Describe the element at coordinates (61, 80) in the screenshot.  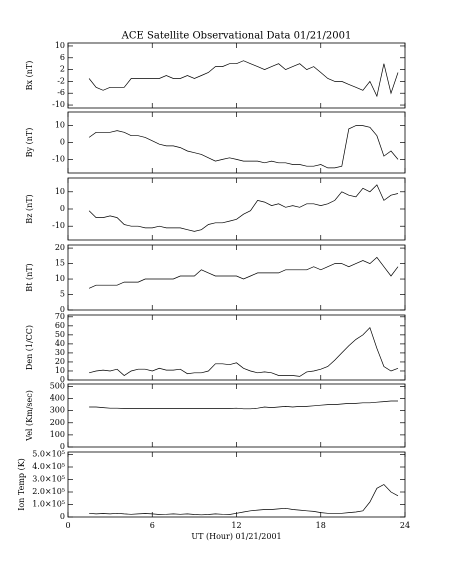
I see `y-tick-label: -2` at that location.